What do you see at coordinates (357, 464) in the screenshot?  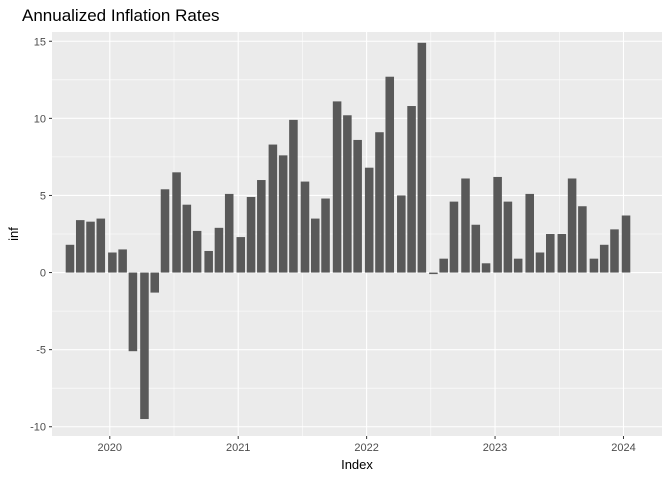 I see `x-axis-title: Index` at bounding box center [357, 464].